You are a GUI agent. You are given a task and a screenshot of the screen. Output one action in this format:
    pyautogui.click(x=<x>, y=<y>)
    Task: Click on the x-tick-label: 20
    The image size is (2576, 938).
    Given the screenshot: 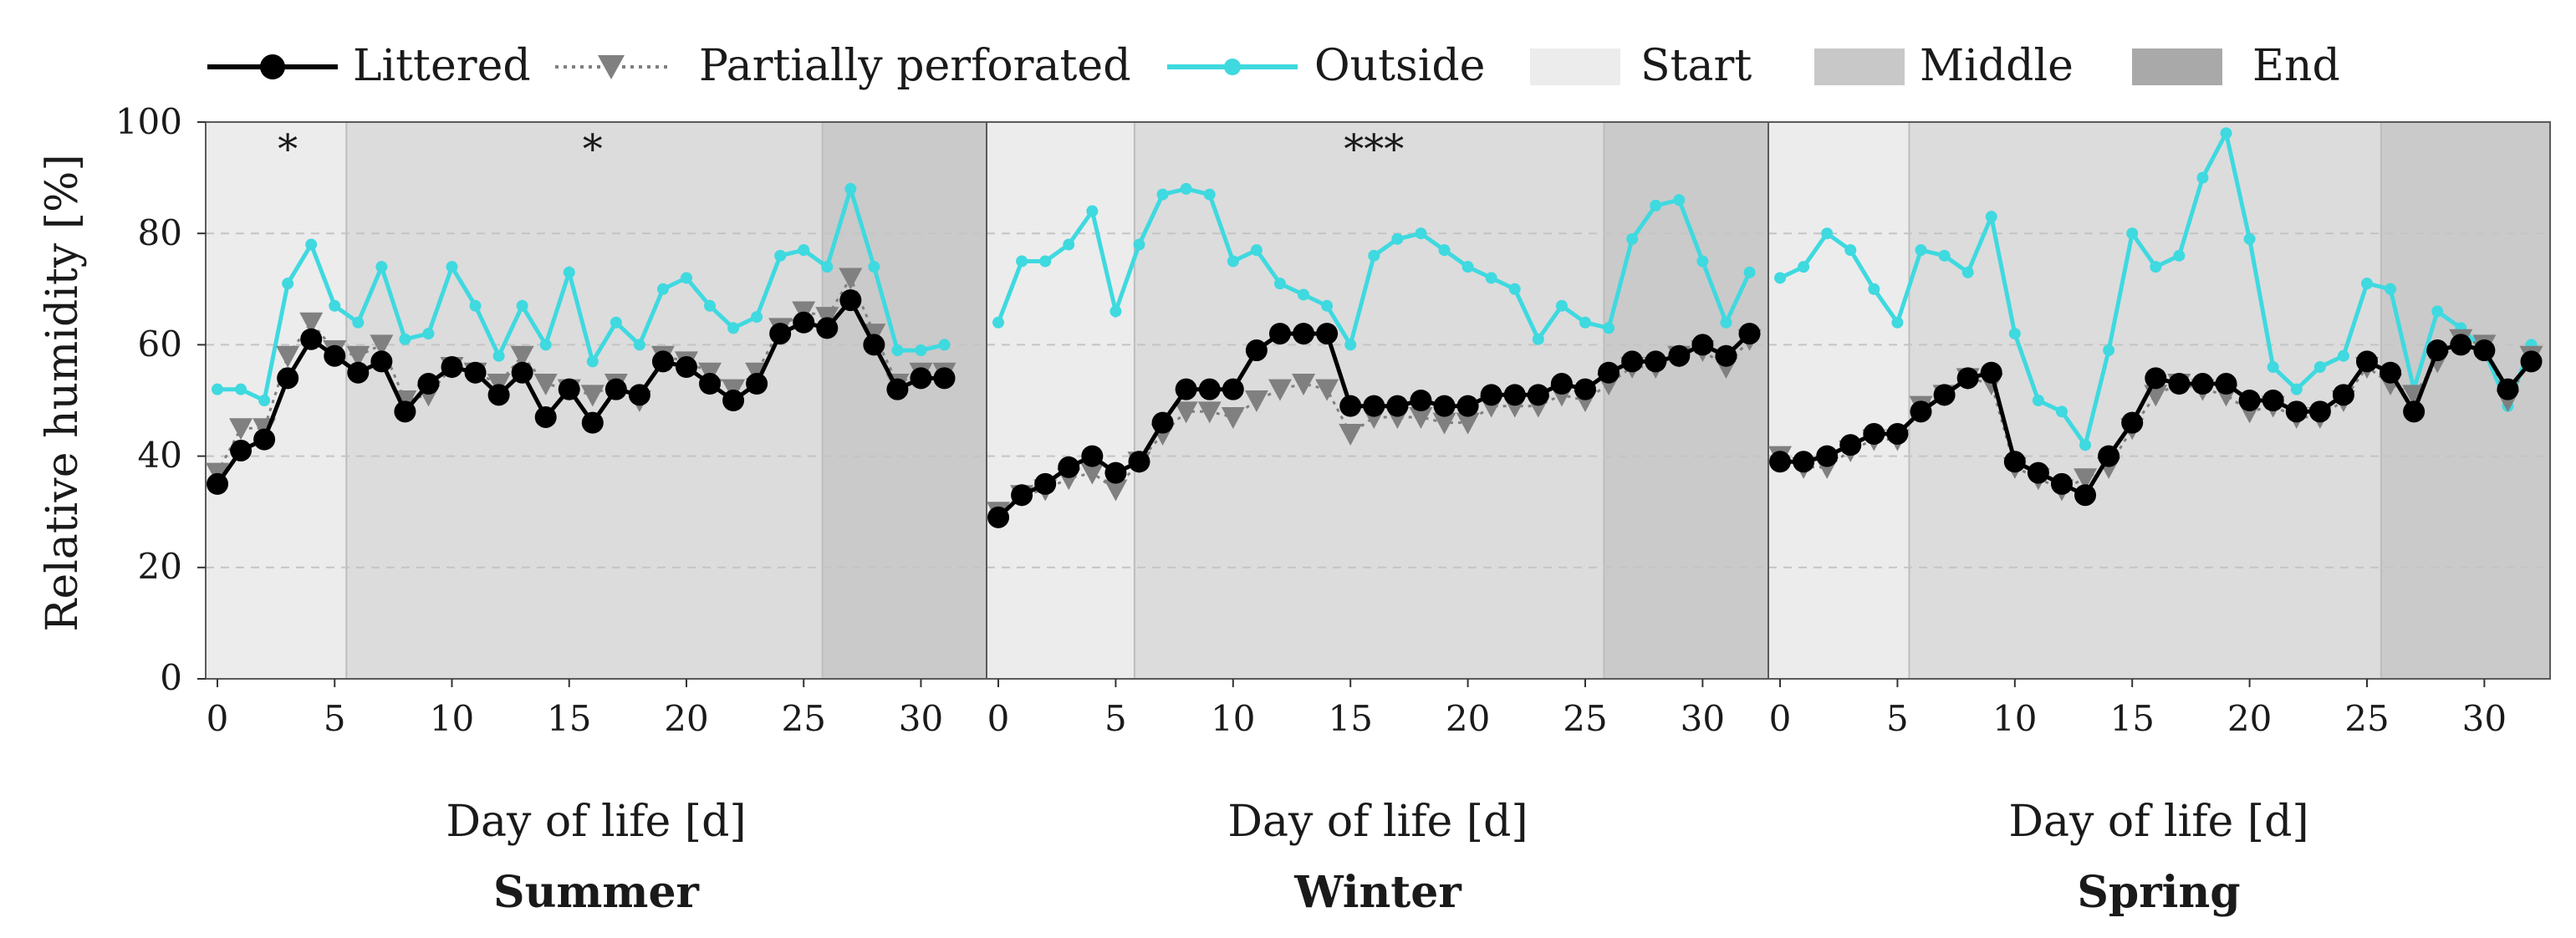 What is the action you would take?
    pyautogui.click(x=686, y=718)
    